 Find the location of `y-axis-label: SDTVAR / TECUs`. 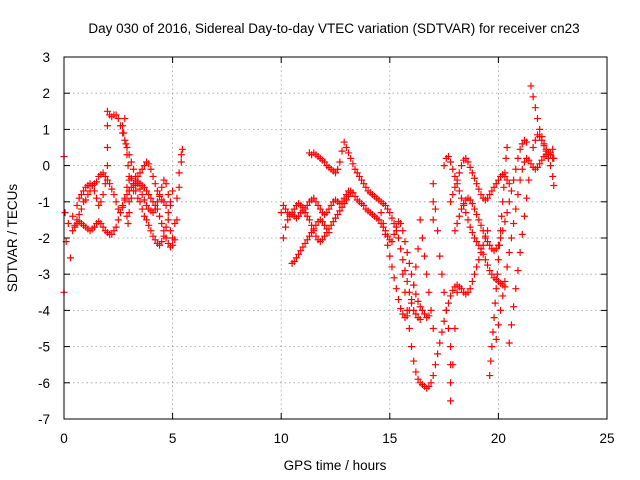

y-axis-label: SDTVAR / TECUs is located at coordinates (12, 238).